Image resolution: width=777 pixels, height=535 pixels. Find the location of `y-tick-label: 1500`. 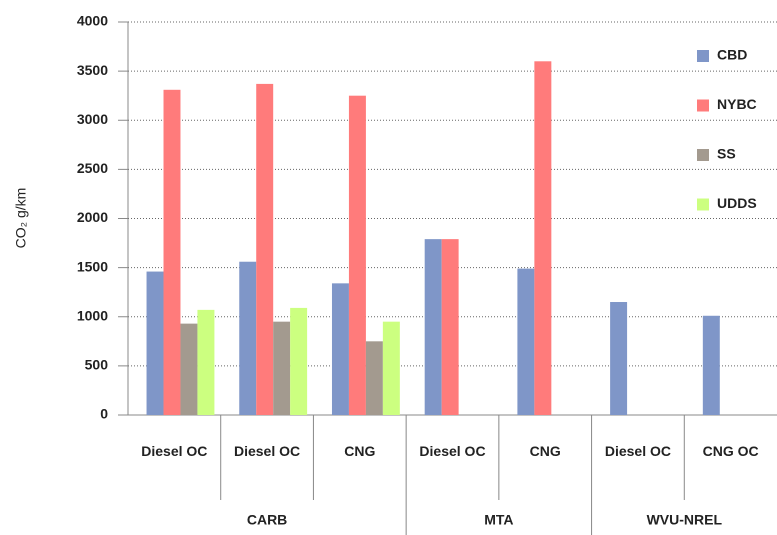

y-tick-label: 1500 is located at coordinates (92, 266).